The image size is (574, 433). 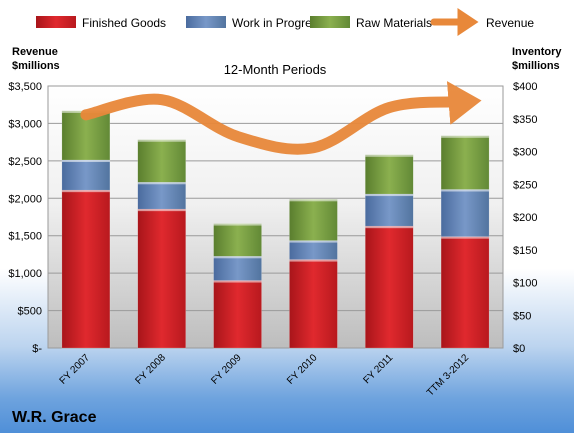 What do you see at coordinates (394, 23) in the screenshot?
I see `legend-label-raw-materials: Raw Materials` at bounding box center [394, 23].